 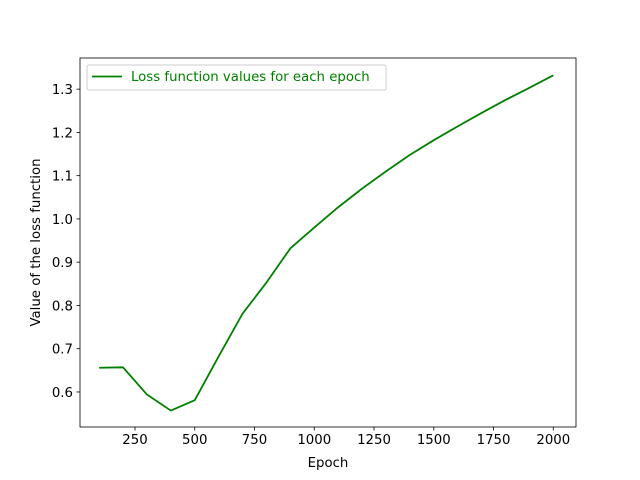 I want to click on x-axis-label: Epoch, so click(x=328, y=463).